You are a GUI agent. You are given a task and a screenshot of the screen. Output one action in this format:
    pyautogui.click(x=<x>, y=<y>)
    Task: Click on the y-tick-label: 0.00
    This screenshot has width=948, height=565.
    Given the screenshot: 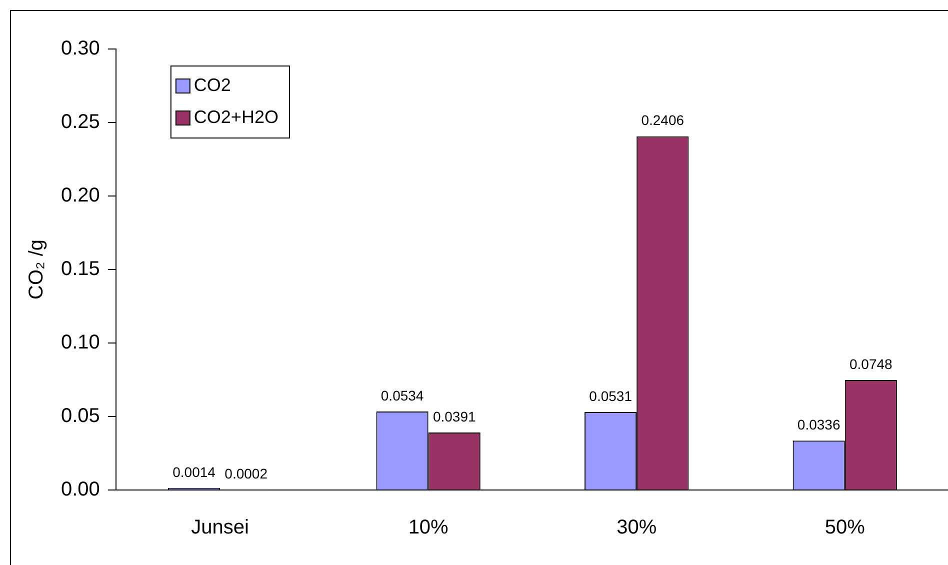 What is the action you would take?
    pyautogui.click(x=80, y=489)
    